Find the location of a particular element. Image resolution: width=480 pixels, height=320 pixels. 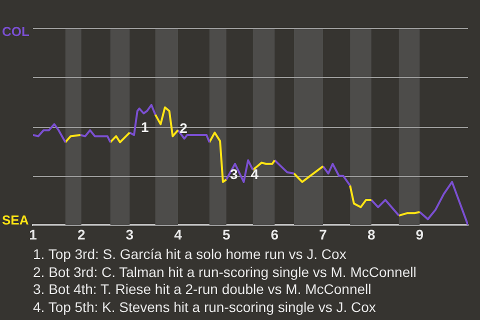

x-tick-label: 6 is located at coordinates (274, 234).